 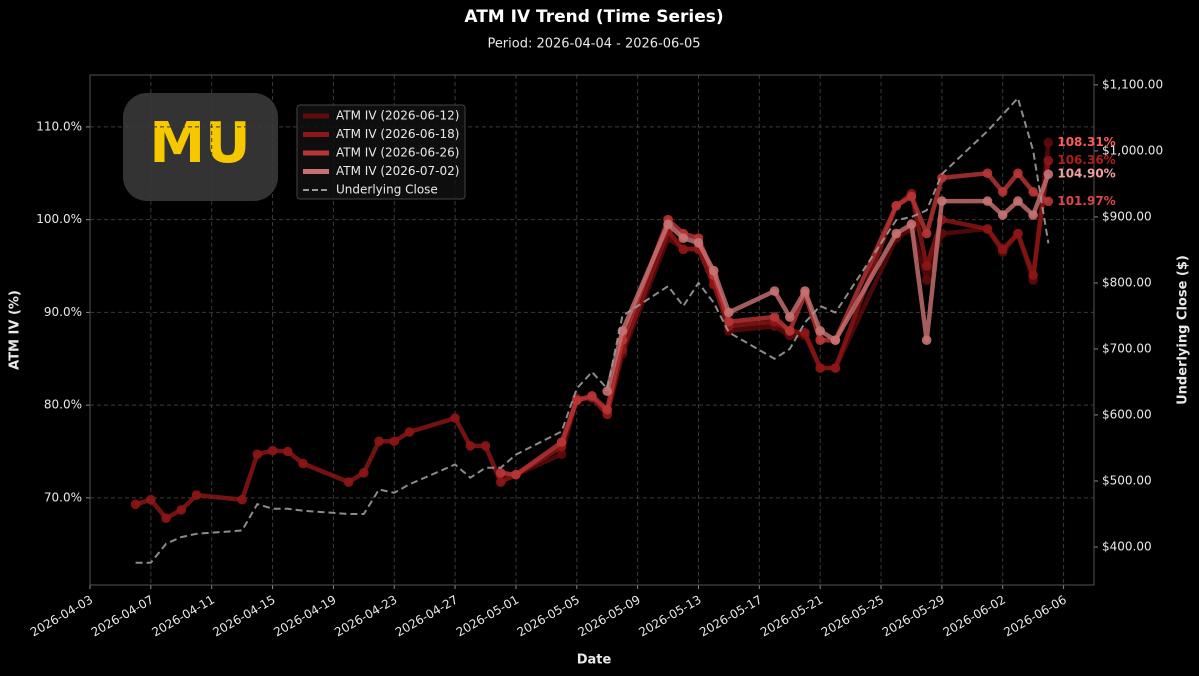 I want to click on logo: MU, so click(x=199, y=143).